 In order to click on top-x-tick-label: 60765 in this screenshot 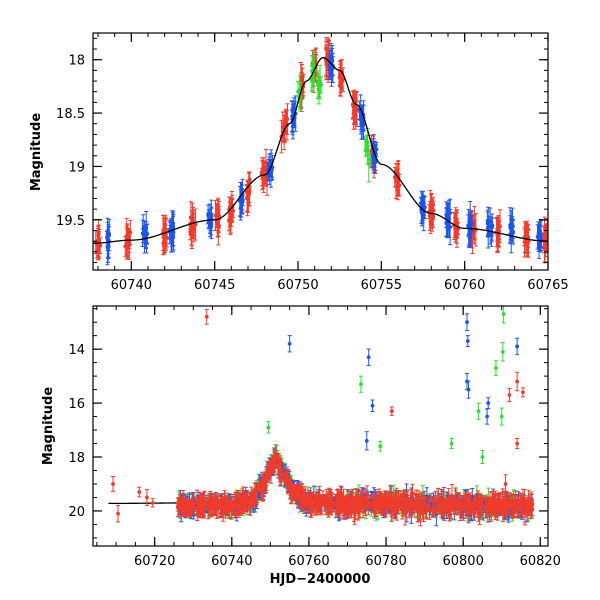, I will do `click(547, 285)`.